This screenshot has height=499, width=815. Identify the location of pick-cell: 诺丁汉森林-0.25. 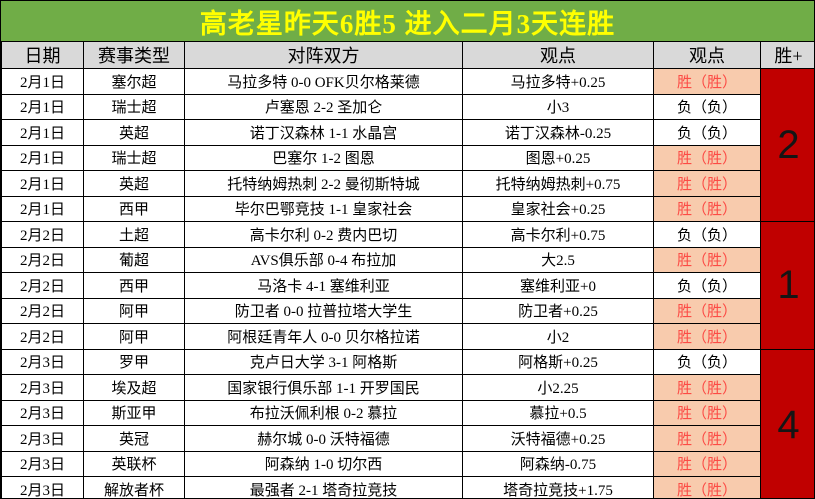
(558, 132).